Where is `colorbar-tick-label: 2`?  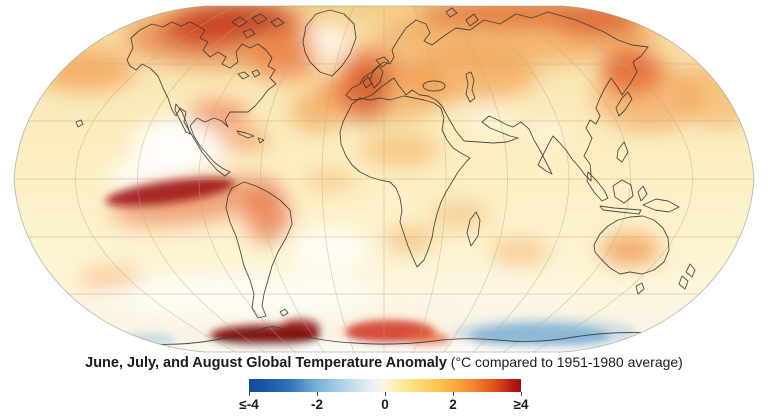 colorbar-tick-label: 2 is located at coordinates (453, 404).